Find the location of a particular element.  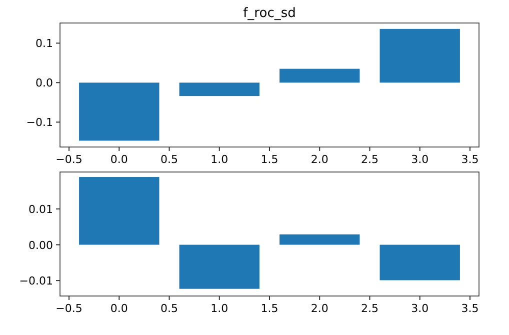

y-tick-label: 0.1 is located at coordinates (44, 43).